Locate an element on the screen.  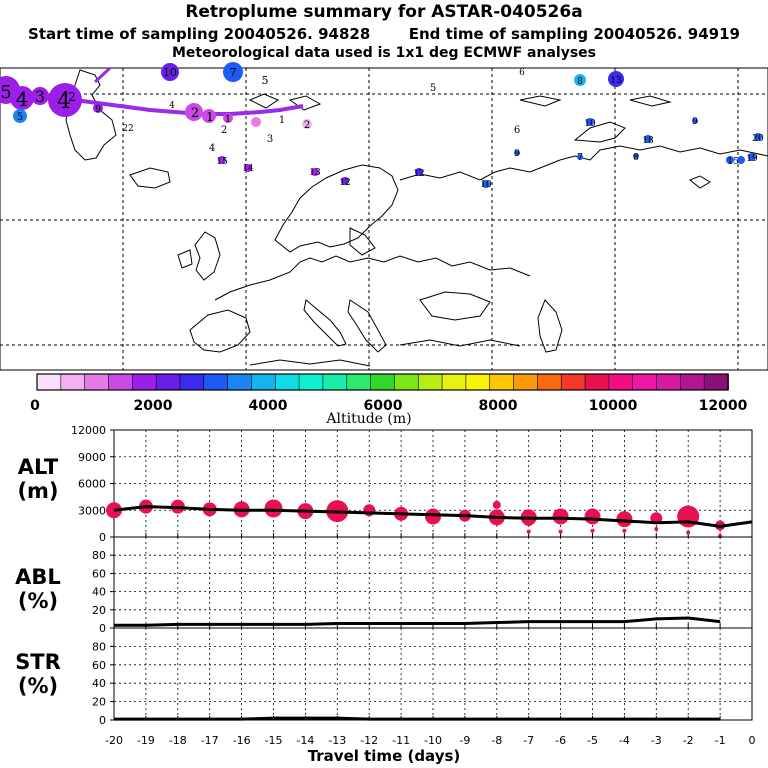
alt-label-text: ALT is located at coordinates (38, 467).